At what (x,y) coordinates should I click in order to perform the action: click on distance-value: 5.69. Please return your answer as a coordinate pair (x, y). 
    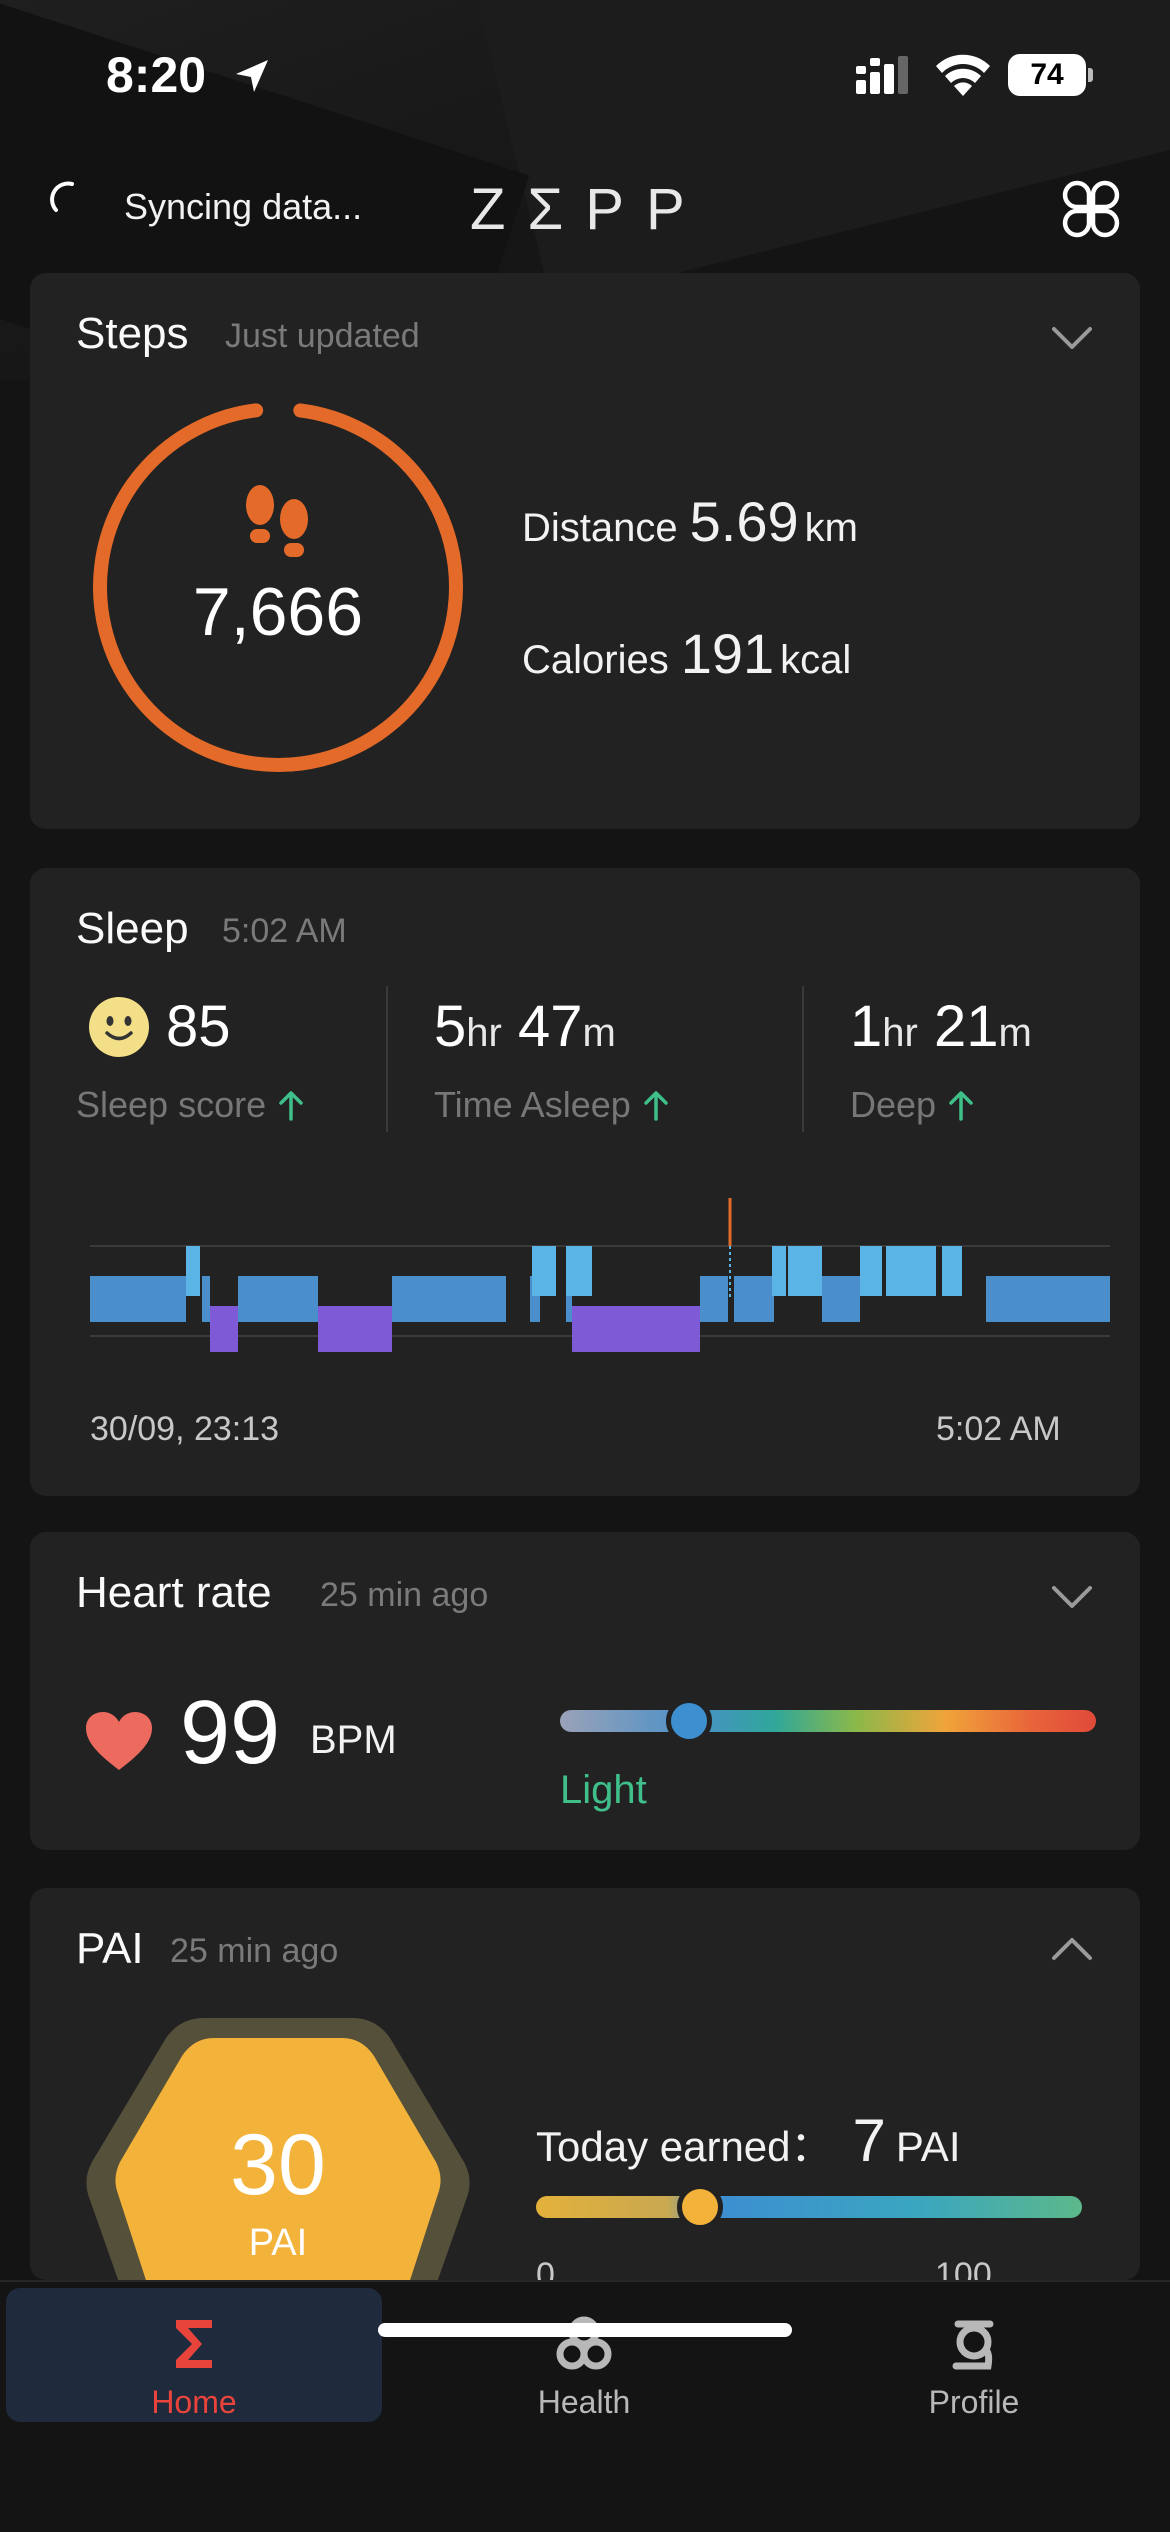
    Looking at the image, I should click on (744, 521).